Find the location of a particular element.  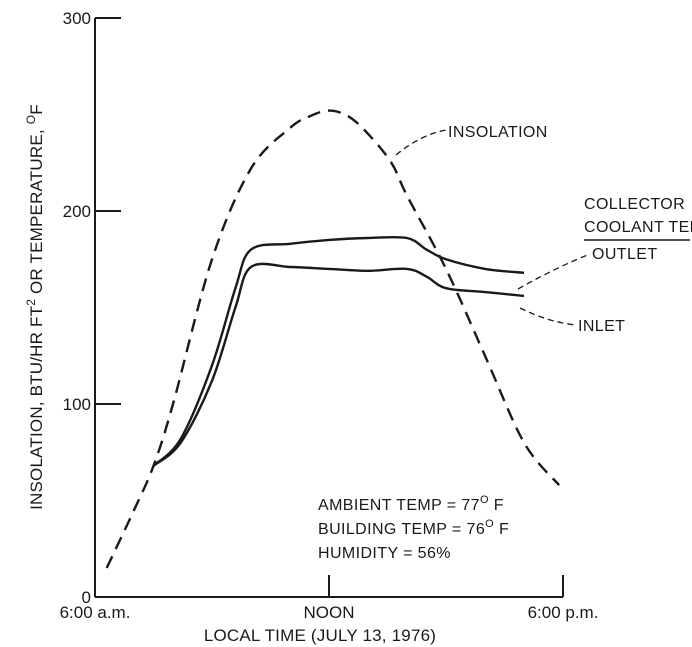

x-ticks: 6:00 a.m. NOON 6:00 p.m. is located at coordinates (329, 598).